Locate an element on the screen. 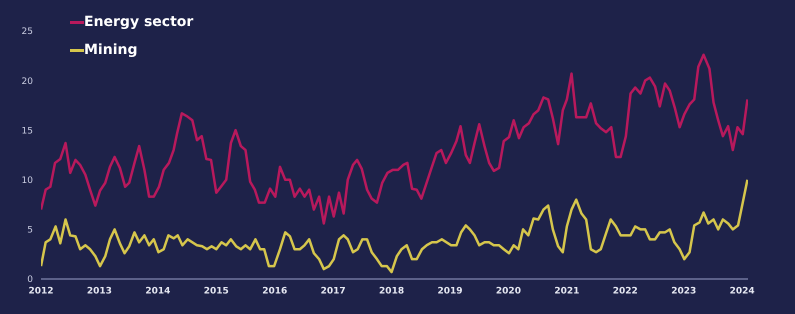 This screenshot has width=795, height=314. y-tick-label: 0 is located at coordinates (30, 280).